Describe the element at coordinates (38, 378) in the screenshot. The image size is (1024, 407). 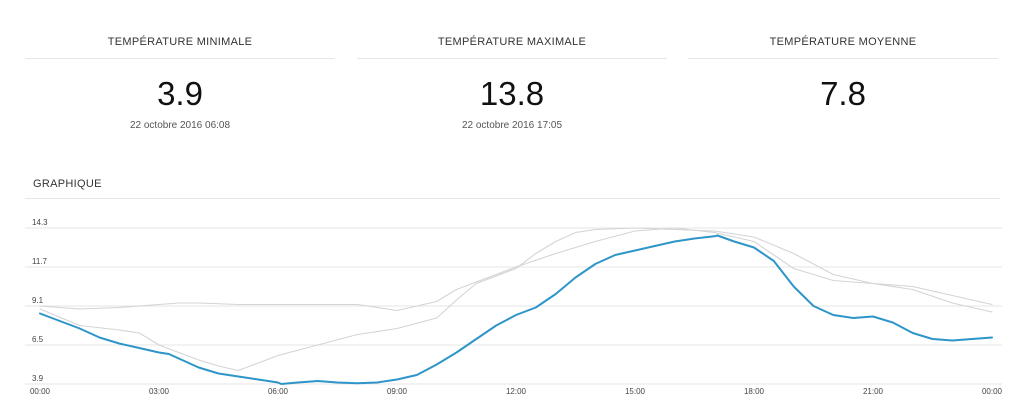
I see `y-tick-label: 3.9` at that location.